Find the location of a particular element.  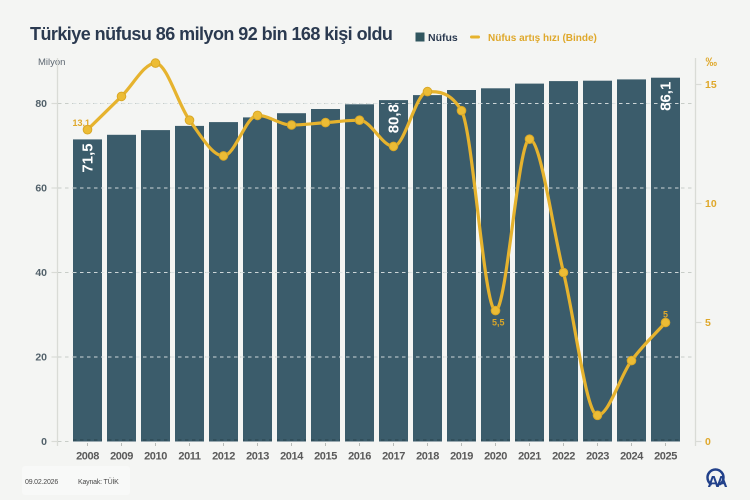

svg-text: 09.02.2026 is located at coordinates (41, 482).